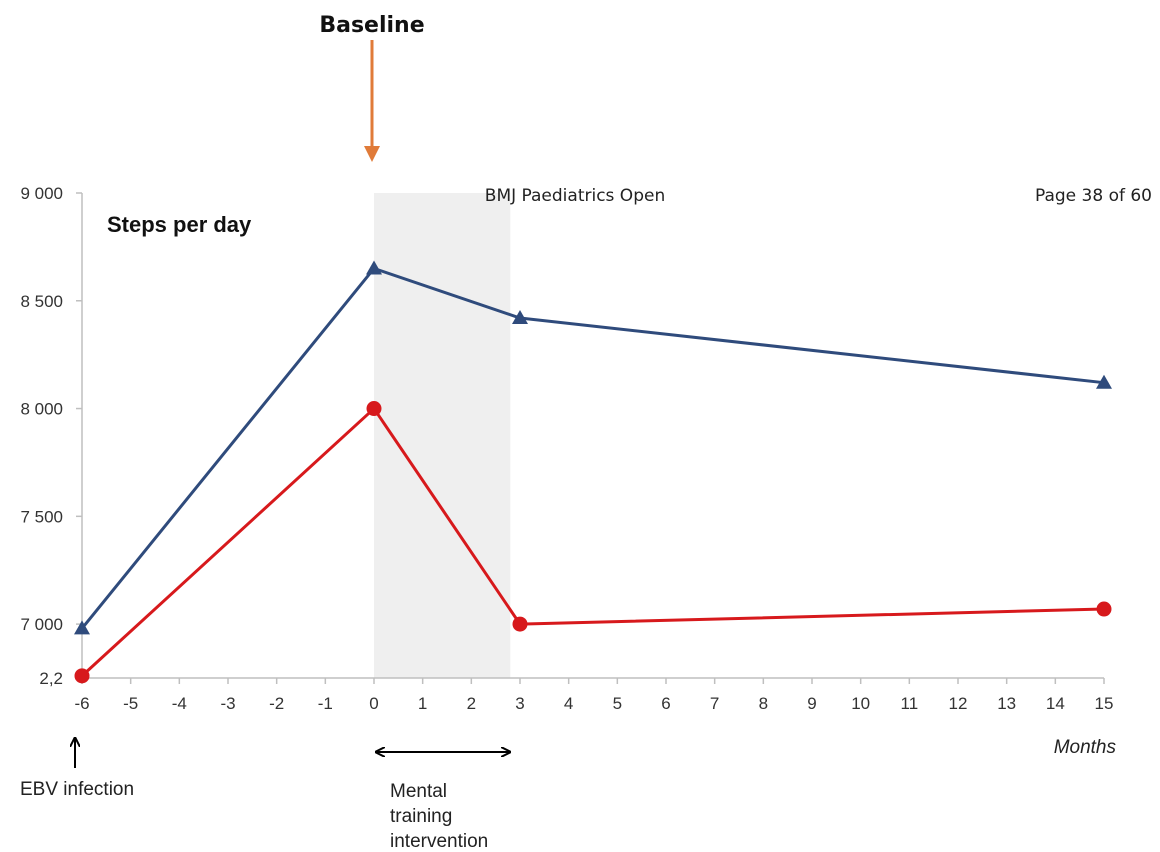 This screenshot has height=852, width=1160. I want to click on baseline-label: Baseline, so click(371, 25).